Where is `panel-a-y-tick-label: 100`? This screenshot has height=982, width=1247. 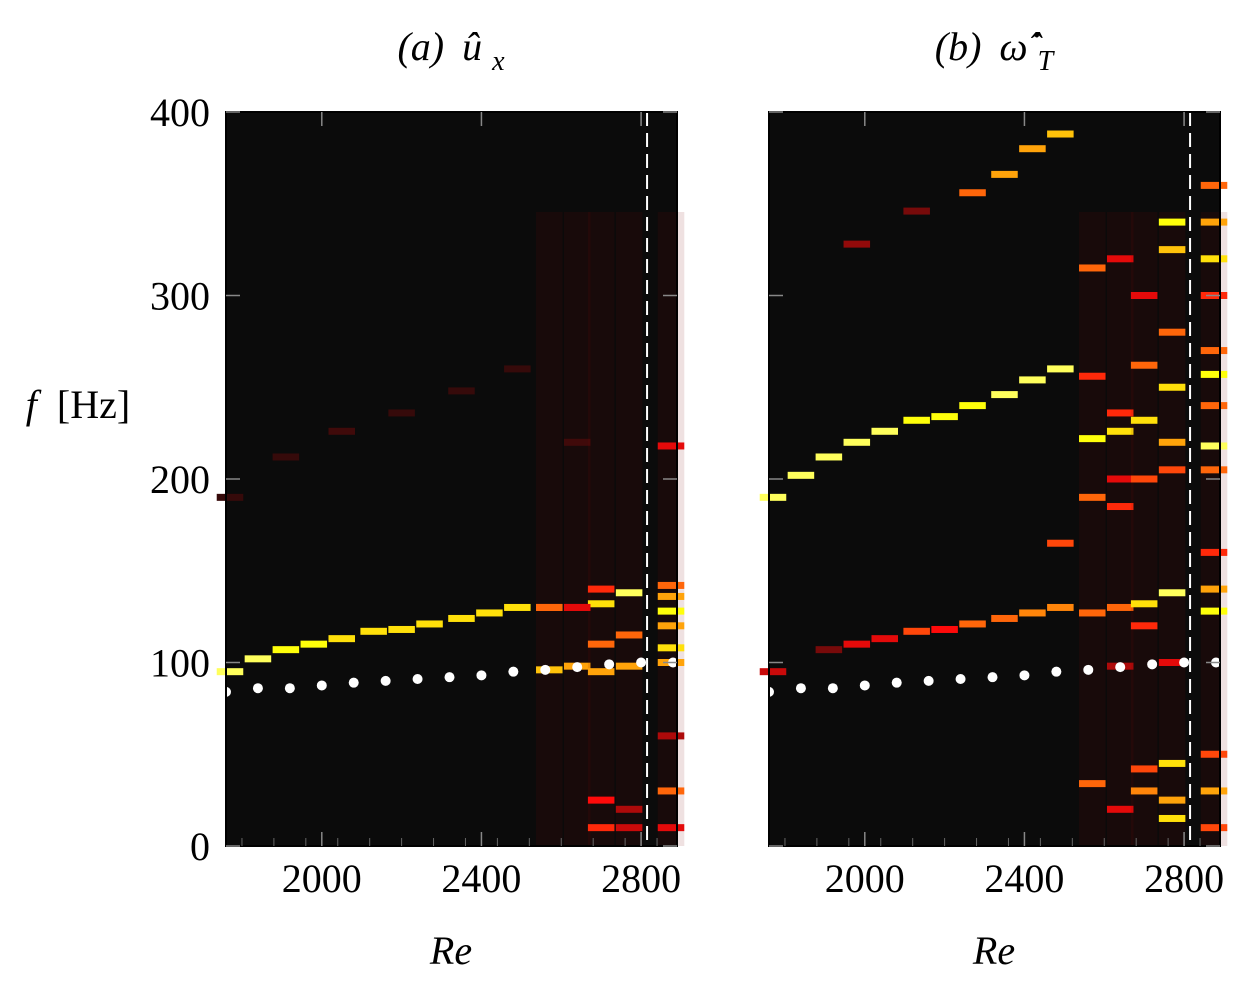
panel-a-y-tick-label: 100 is located at coordinates (180, 663).